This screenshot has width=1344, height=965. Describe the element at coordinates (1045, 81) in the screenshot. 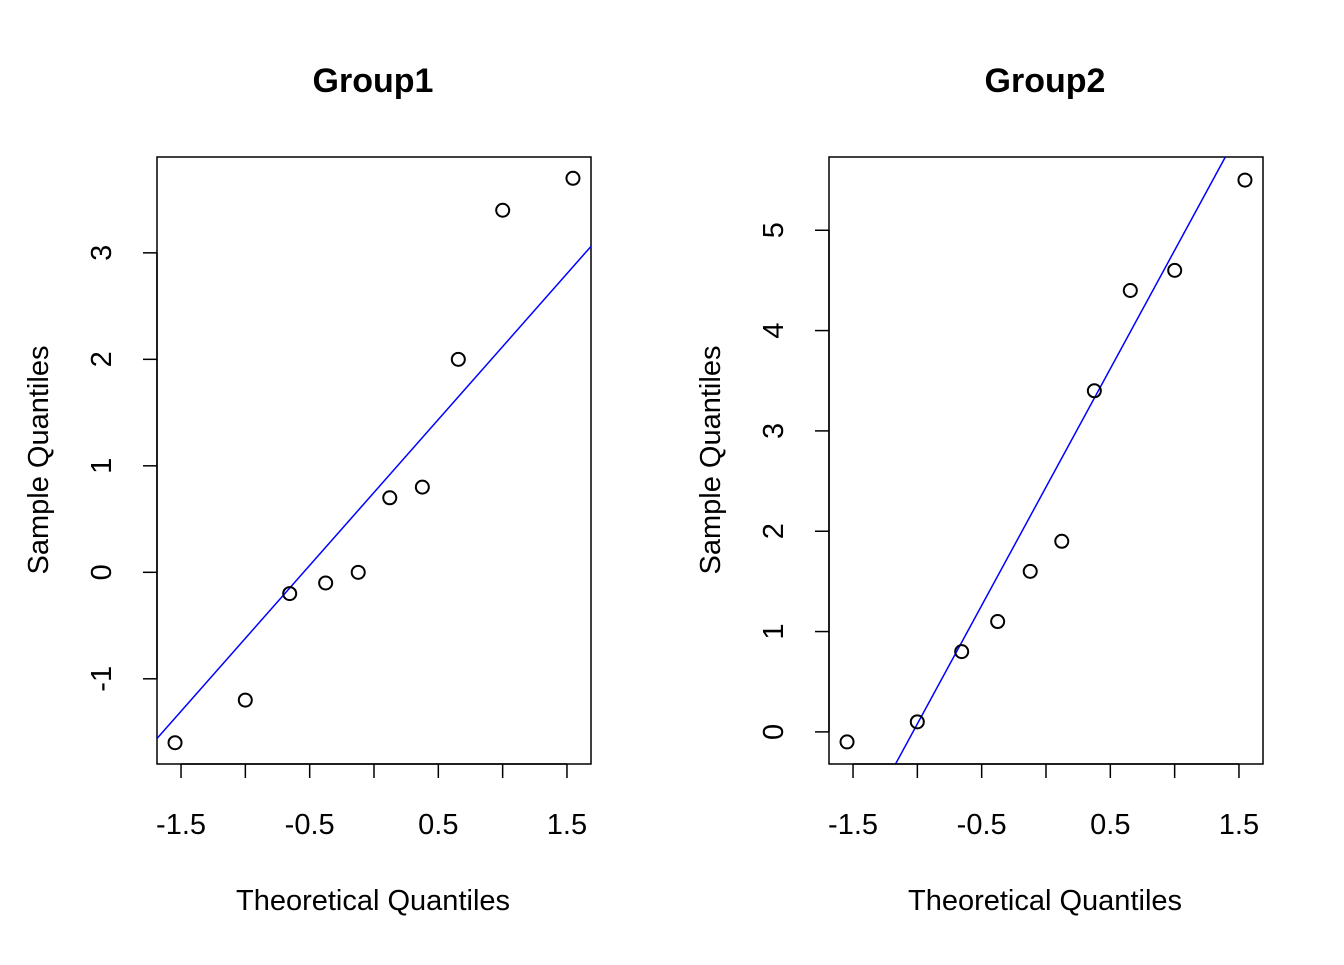

I see `chart-title: Group2` at that location.